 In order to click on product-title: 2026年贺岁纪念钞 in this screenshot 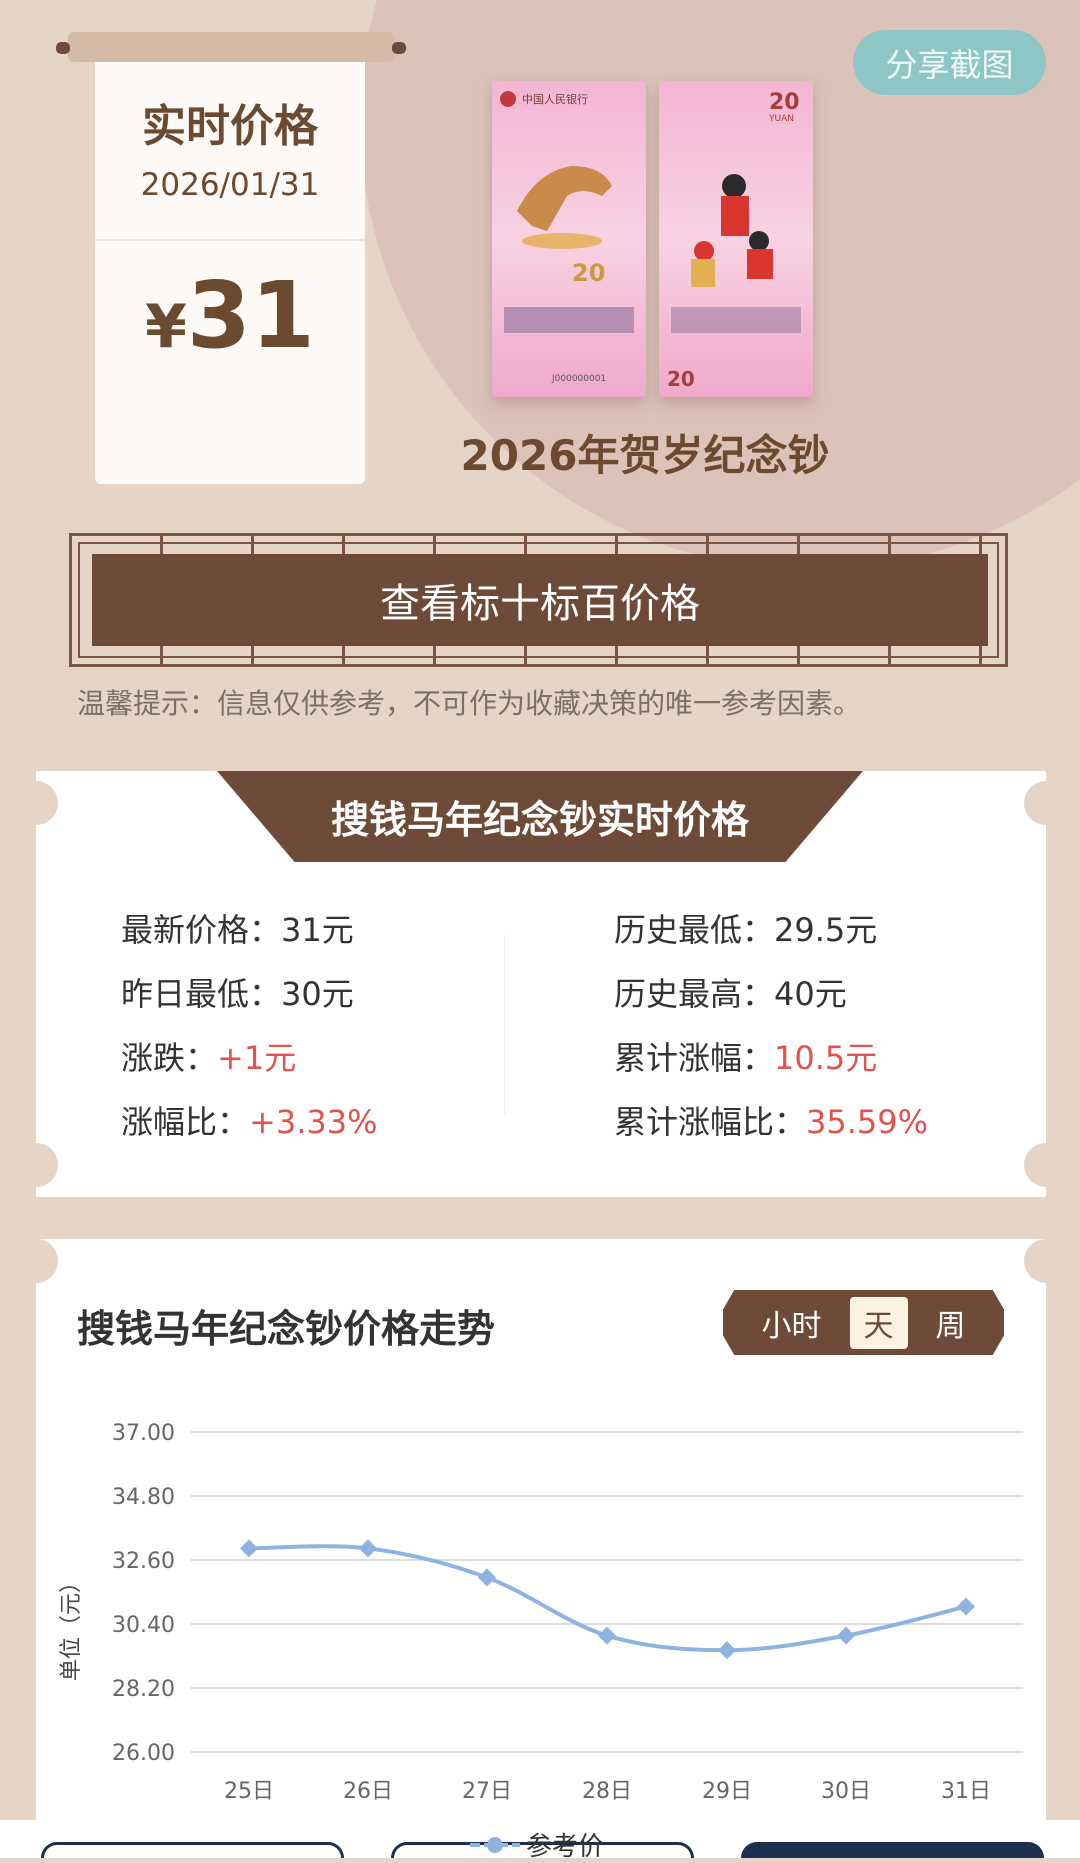, I will do `click(645, 455)`.